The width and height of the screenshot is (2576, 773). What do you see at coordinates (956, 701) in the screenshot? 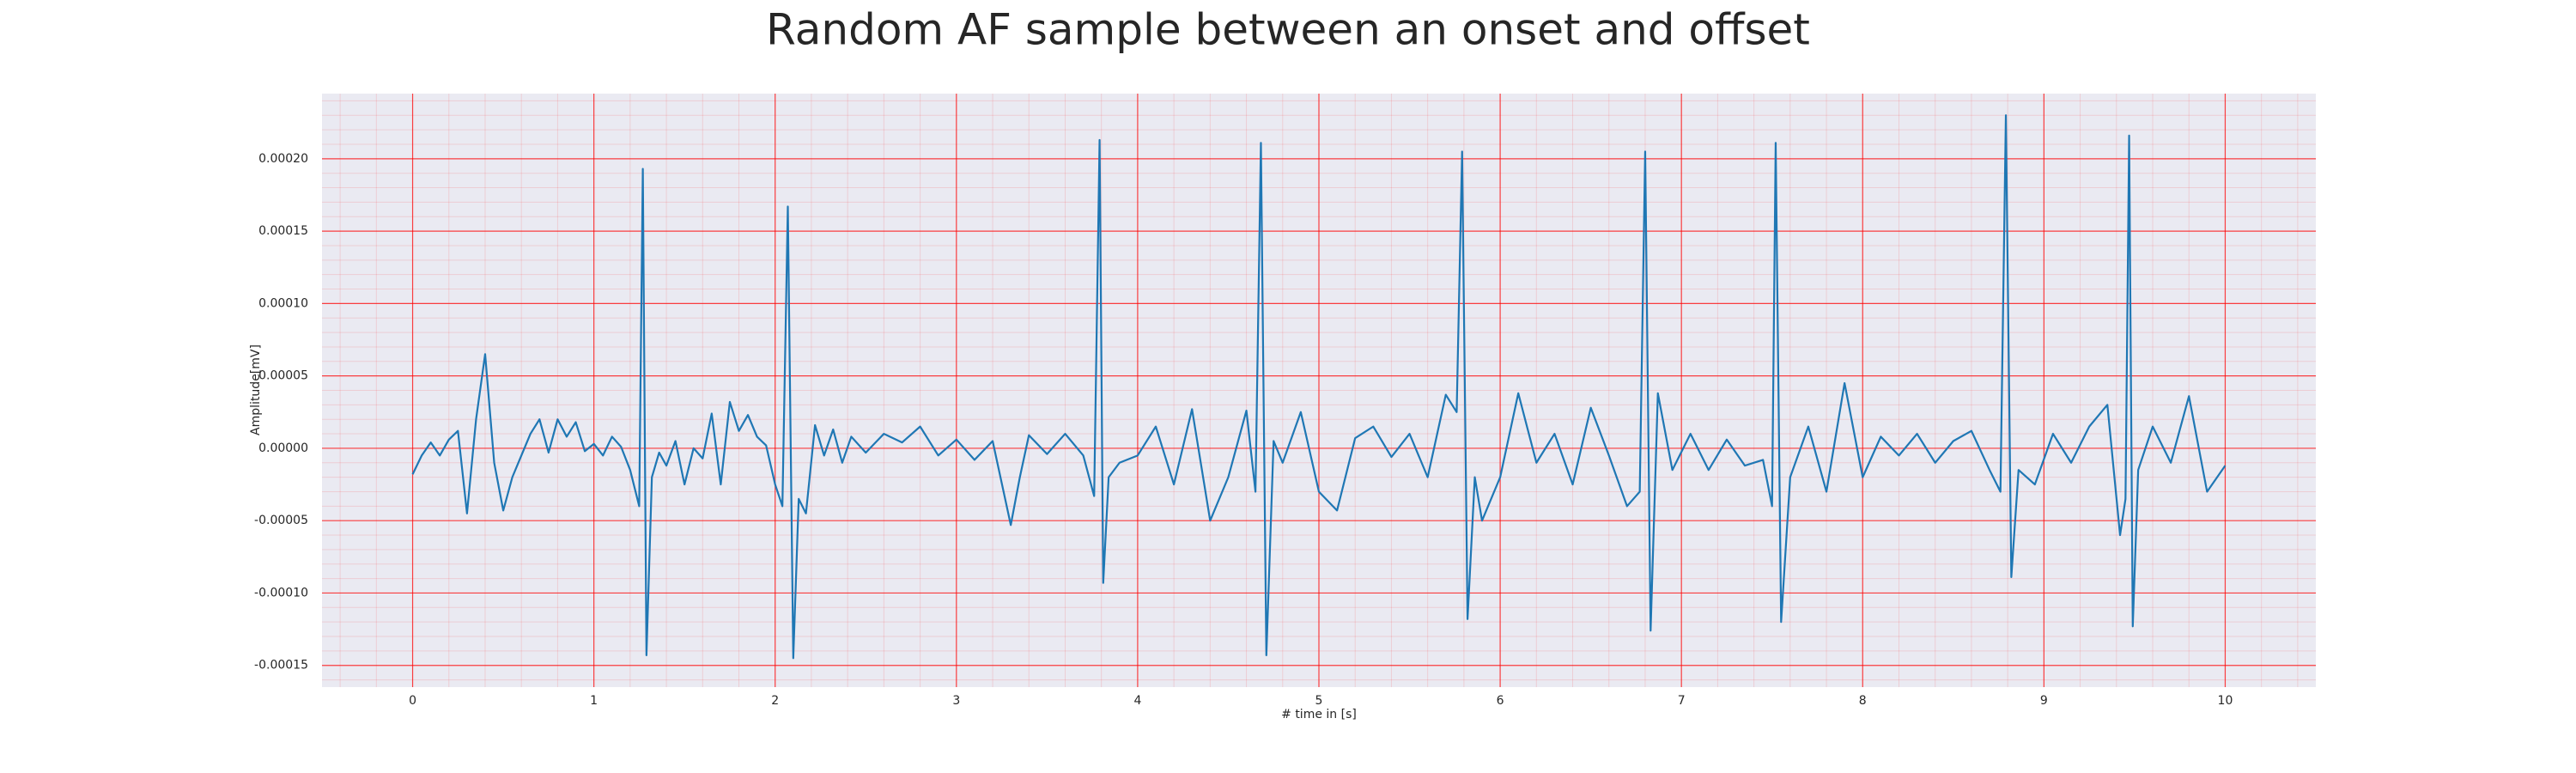
I see `x-tick-label: 3` at bounding box center [956, 701].